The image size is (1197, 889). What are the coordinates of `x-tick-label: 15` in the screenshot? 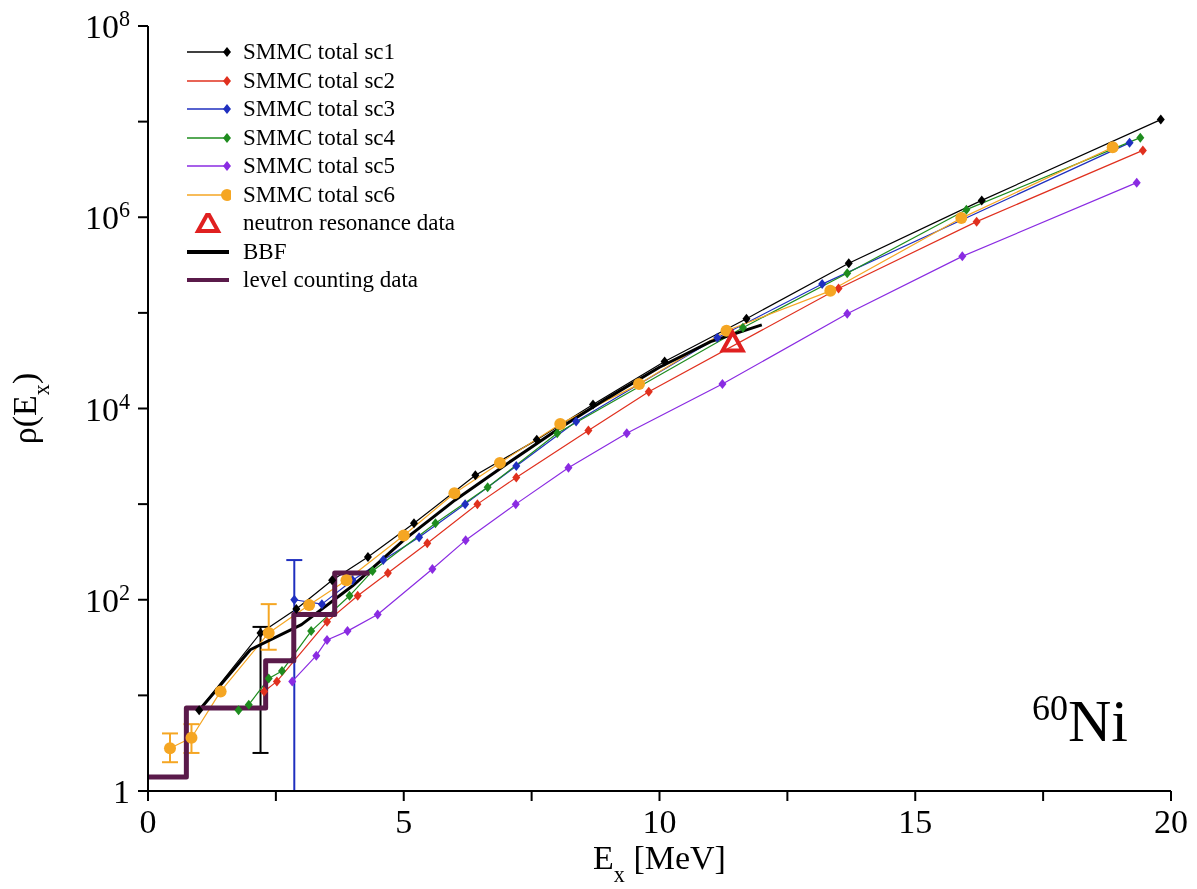 It's located at (915, 821).